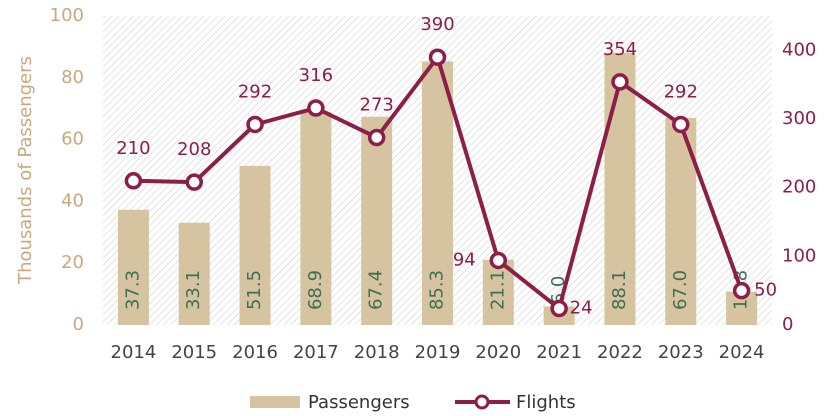 The width and height of the screenshot is (836, 416). I want to click on line-value-label: 50, so click(765, 290).